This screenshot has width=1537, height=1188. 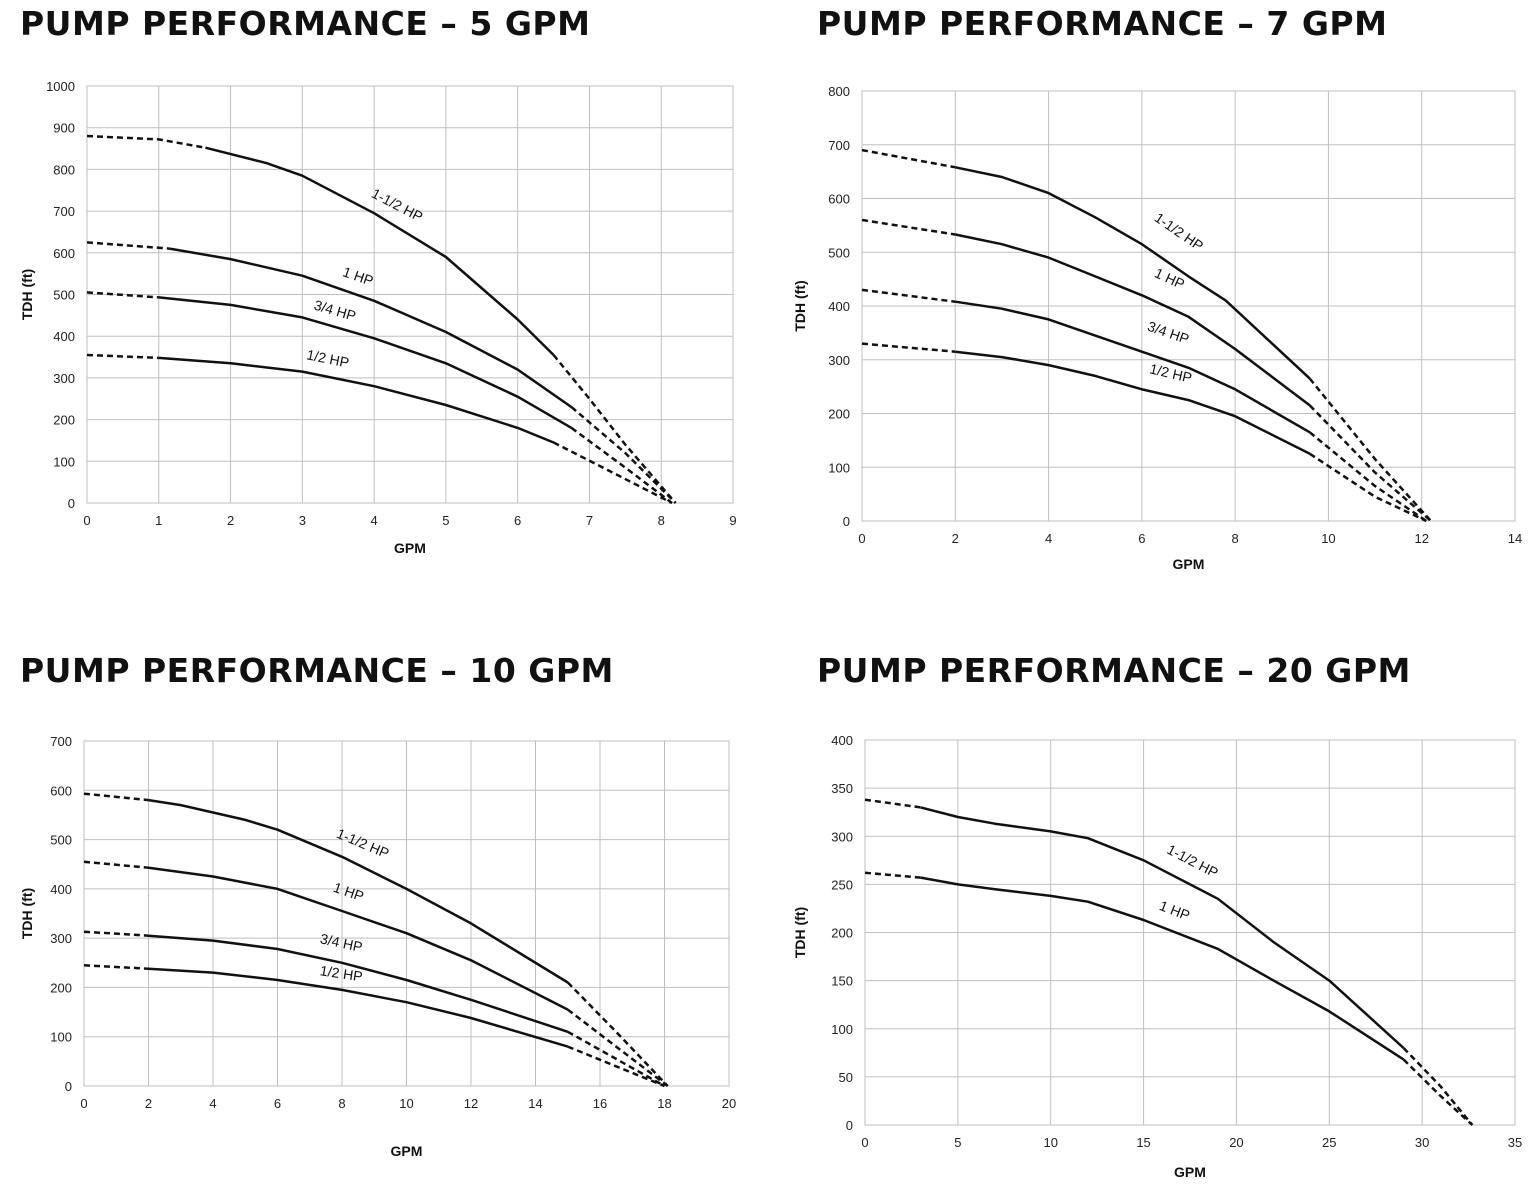 I want to click on curve-label-1-1-2-hp: 1-1/2 HP, so click(x=397, y=205).